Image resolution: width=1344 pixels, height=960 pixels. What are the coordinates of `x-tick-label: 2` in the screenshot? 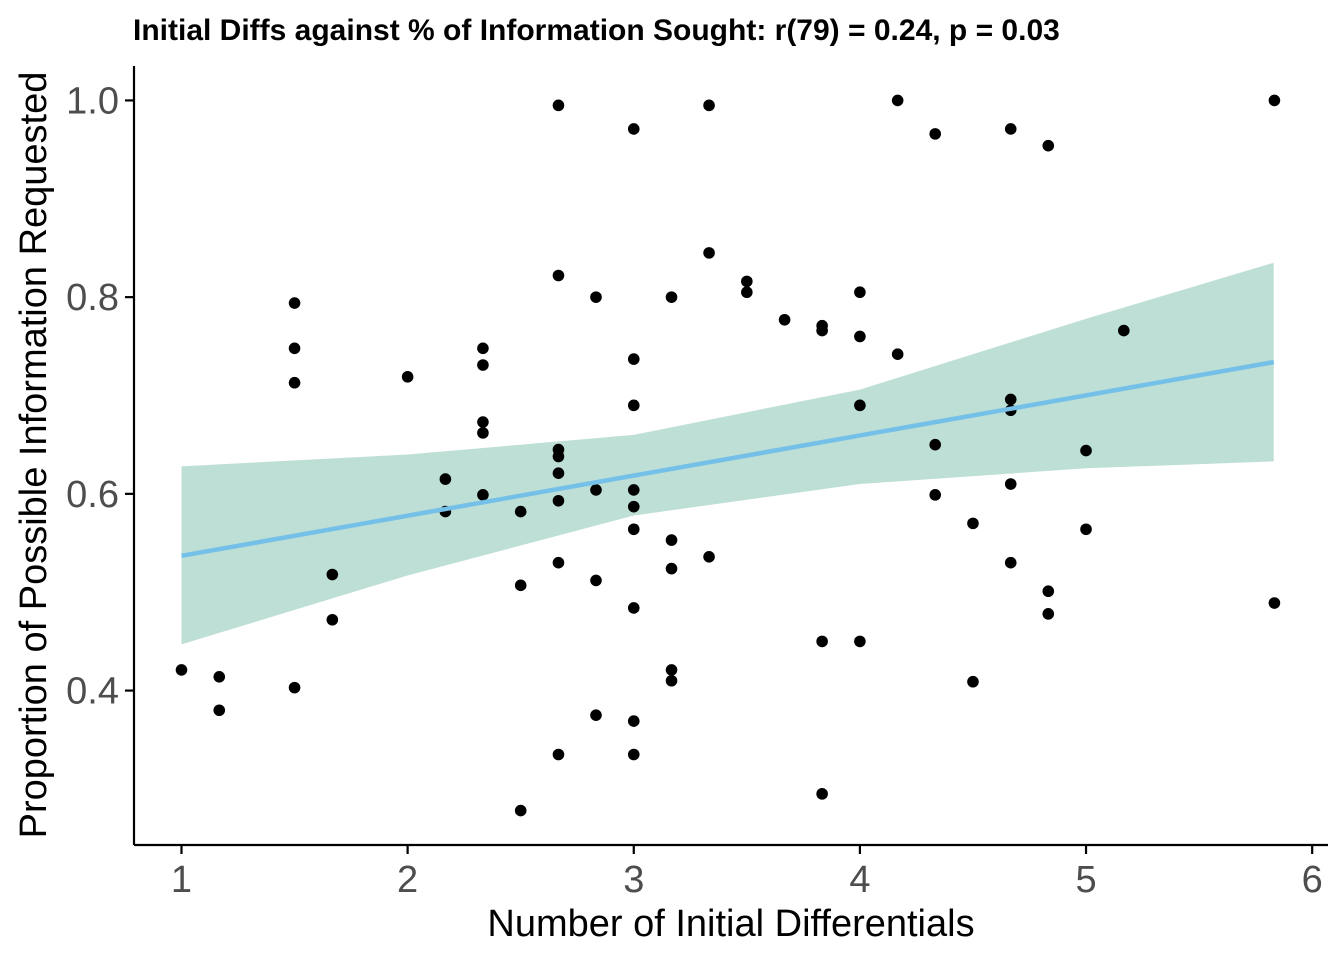 It's located at (407, 880).